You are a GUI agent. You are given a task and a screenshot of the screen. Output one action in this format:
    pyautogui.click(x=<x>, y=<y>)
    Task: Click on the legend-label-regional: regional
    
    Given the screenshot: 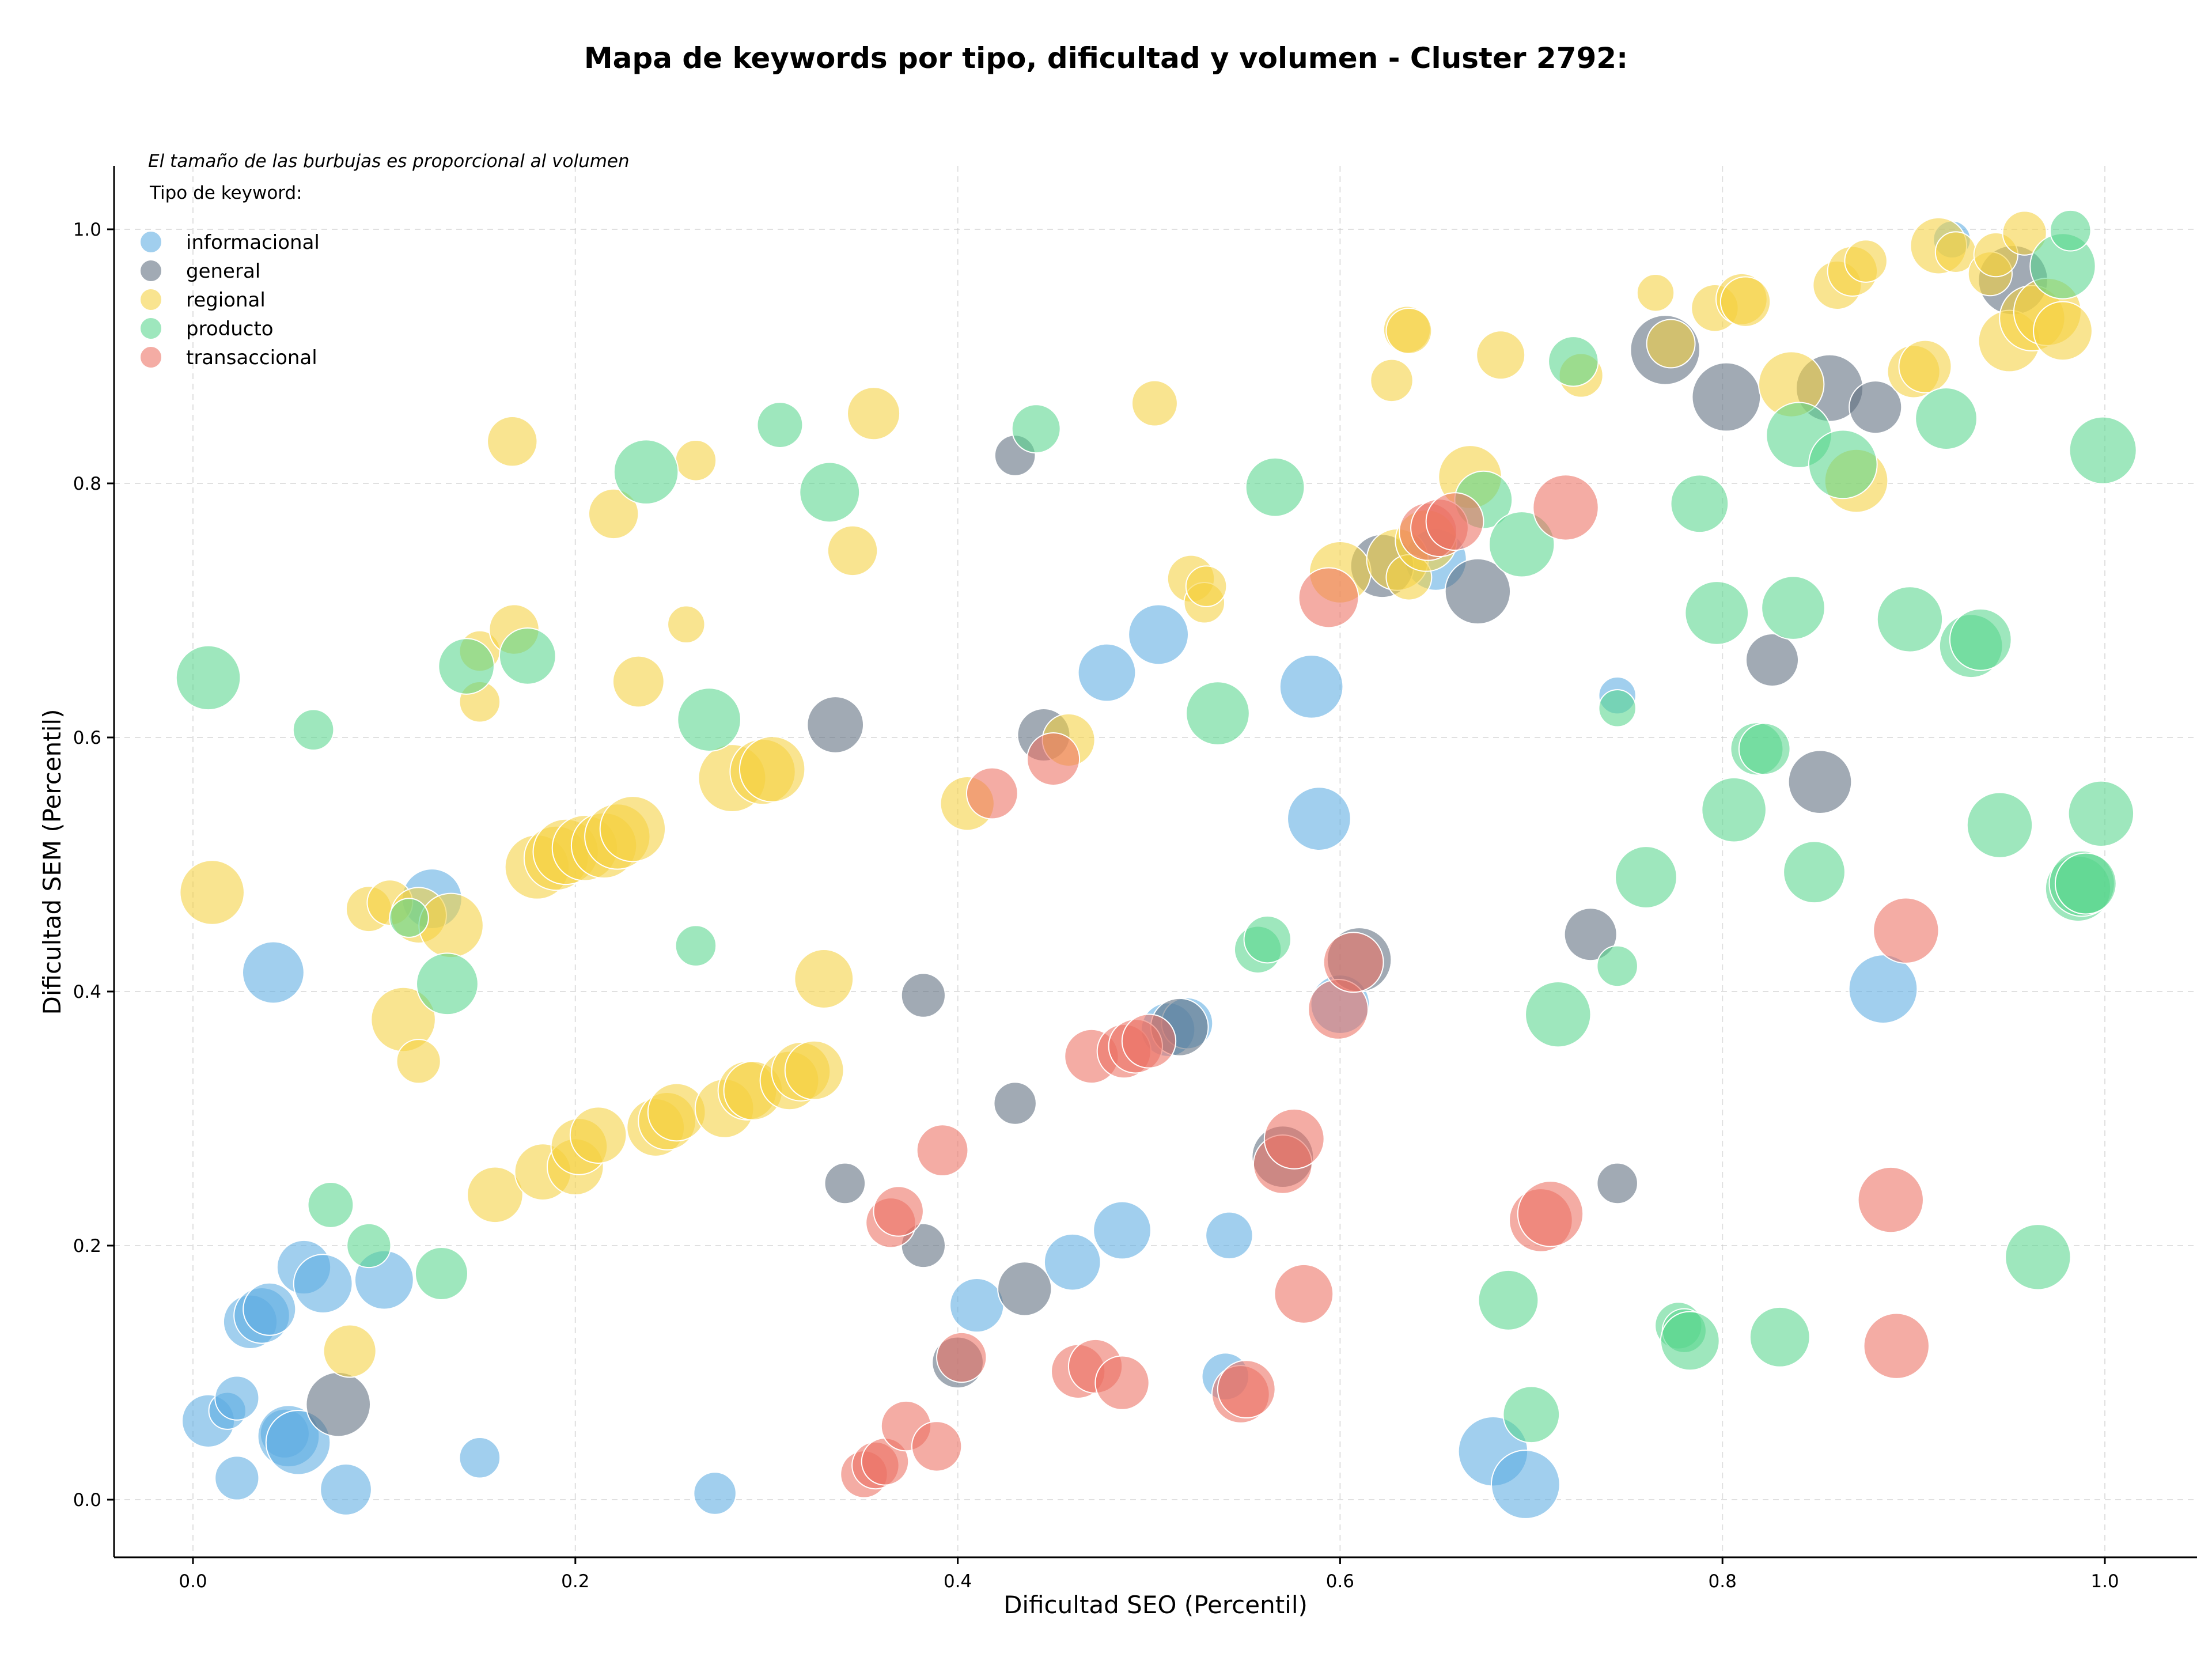 What is the action you would take?
    pyautogui.click(x=226, y=300)
    